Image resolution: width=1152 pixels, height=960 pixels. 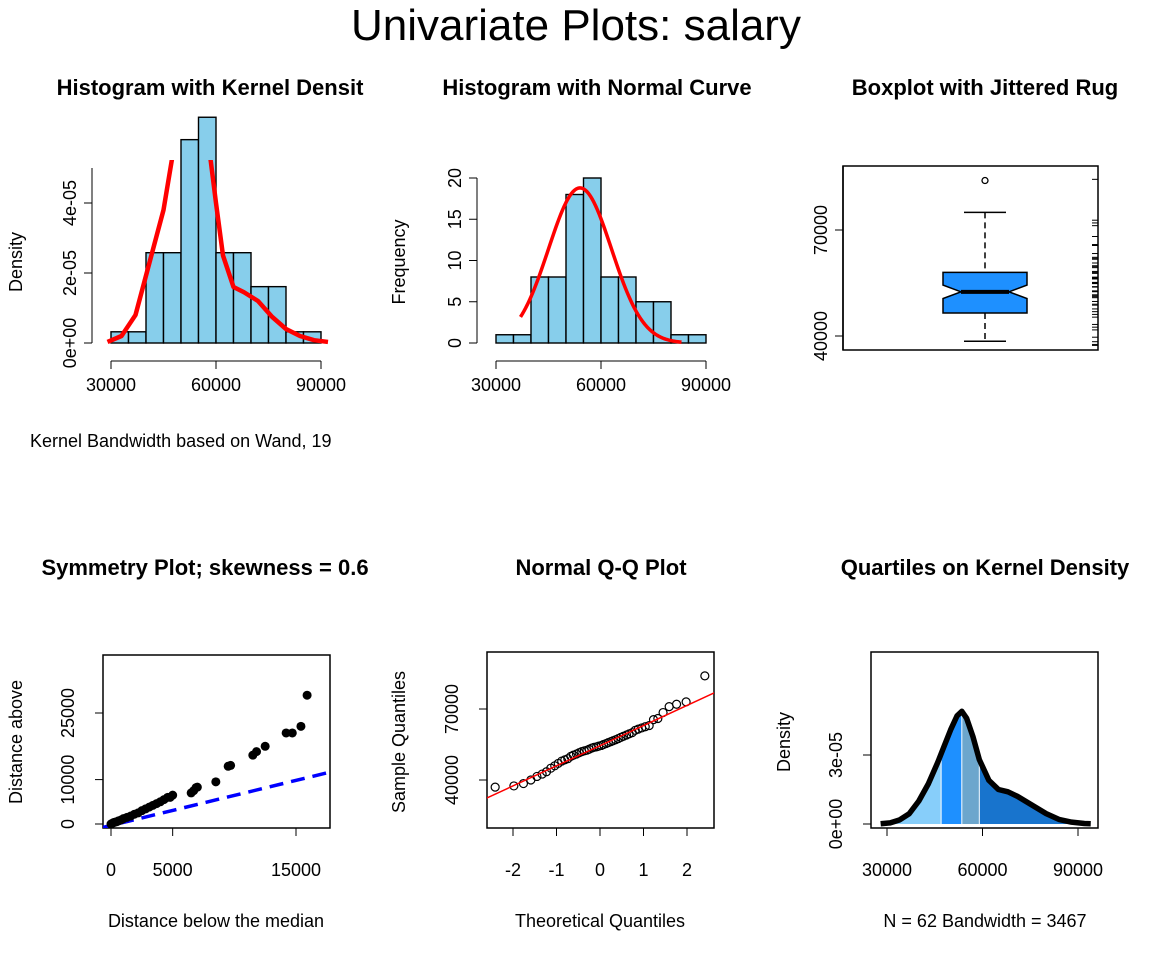 I want to click on y-tick-label: 10, so click(x=455, y=260).